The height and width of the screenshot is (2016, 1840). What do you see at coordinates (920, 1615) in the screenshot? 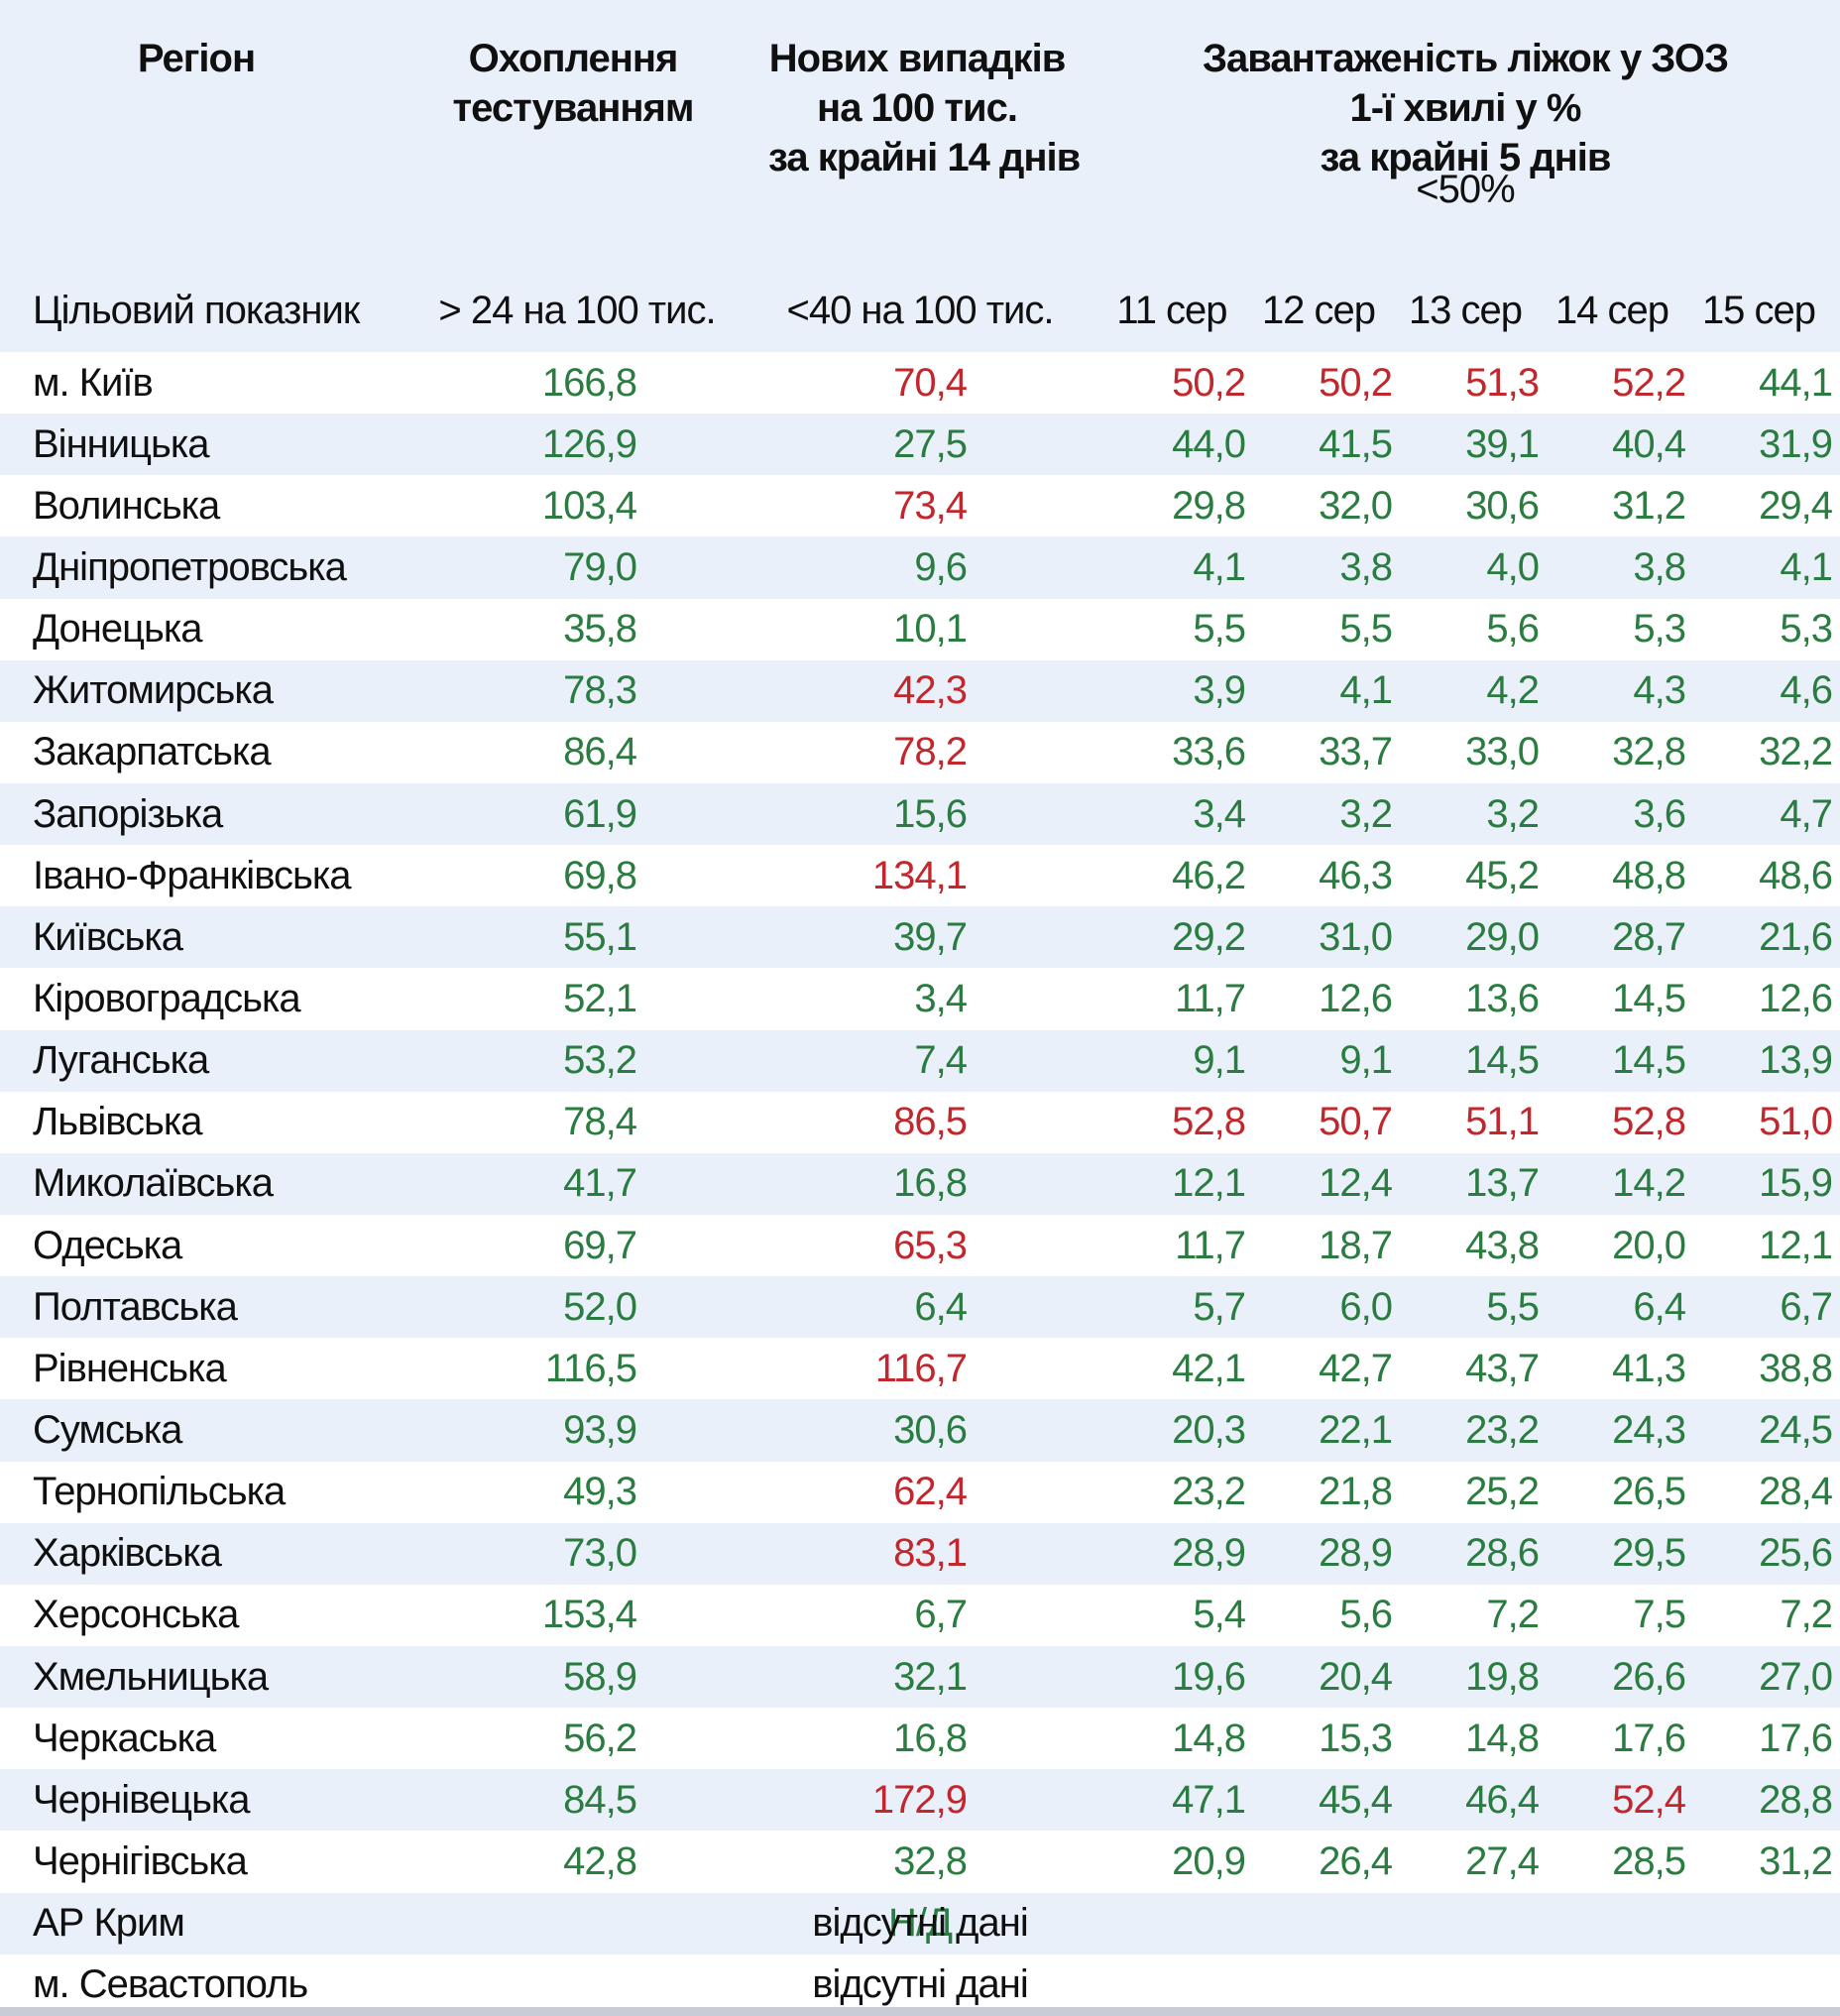
I see `table-row: Херсонська 153,4 6,7 5,4 5,6 7,2 7,5 7,2` at bounding box center [920, 1615].